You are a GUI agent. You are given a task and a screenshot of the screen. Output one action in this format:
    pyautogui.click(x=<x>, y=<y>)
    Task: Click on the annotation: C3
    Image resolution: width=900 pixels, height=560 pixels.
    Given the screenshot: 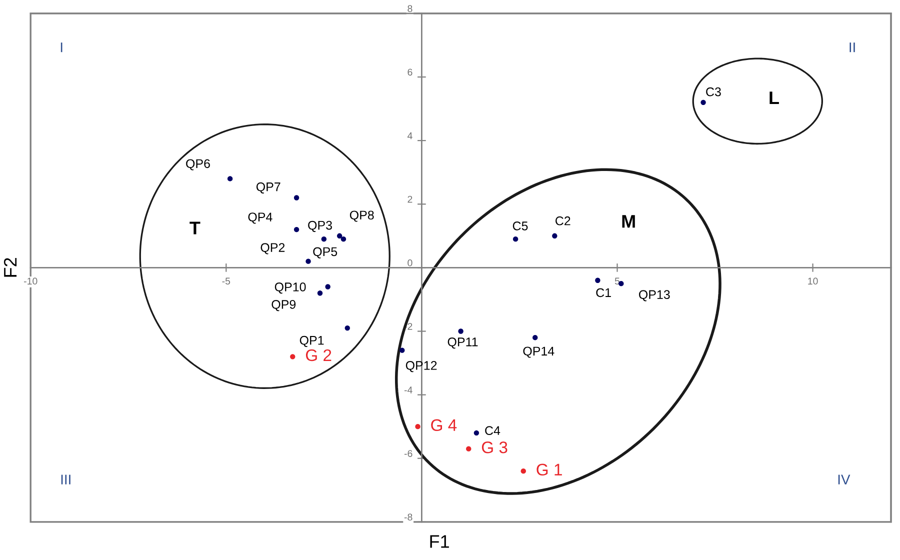 What is the action you would take?
    pyautogui.click(x=713, y=91)
    